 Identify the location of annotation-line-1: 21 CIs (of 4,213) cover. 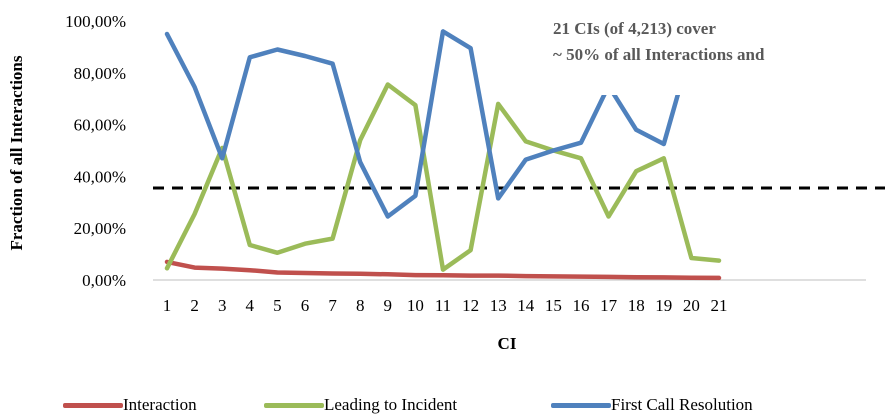
(634, 28).